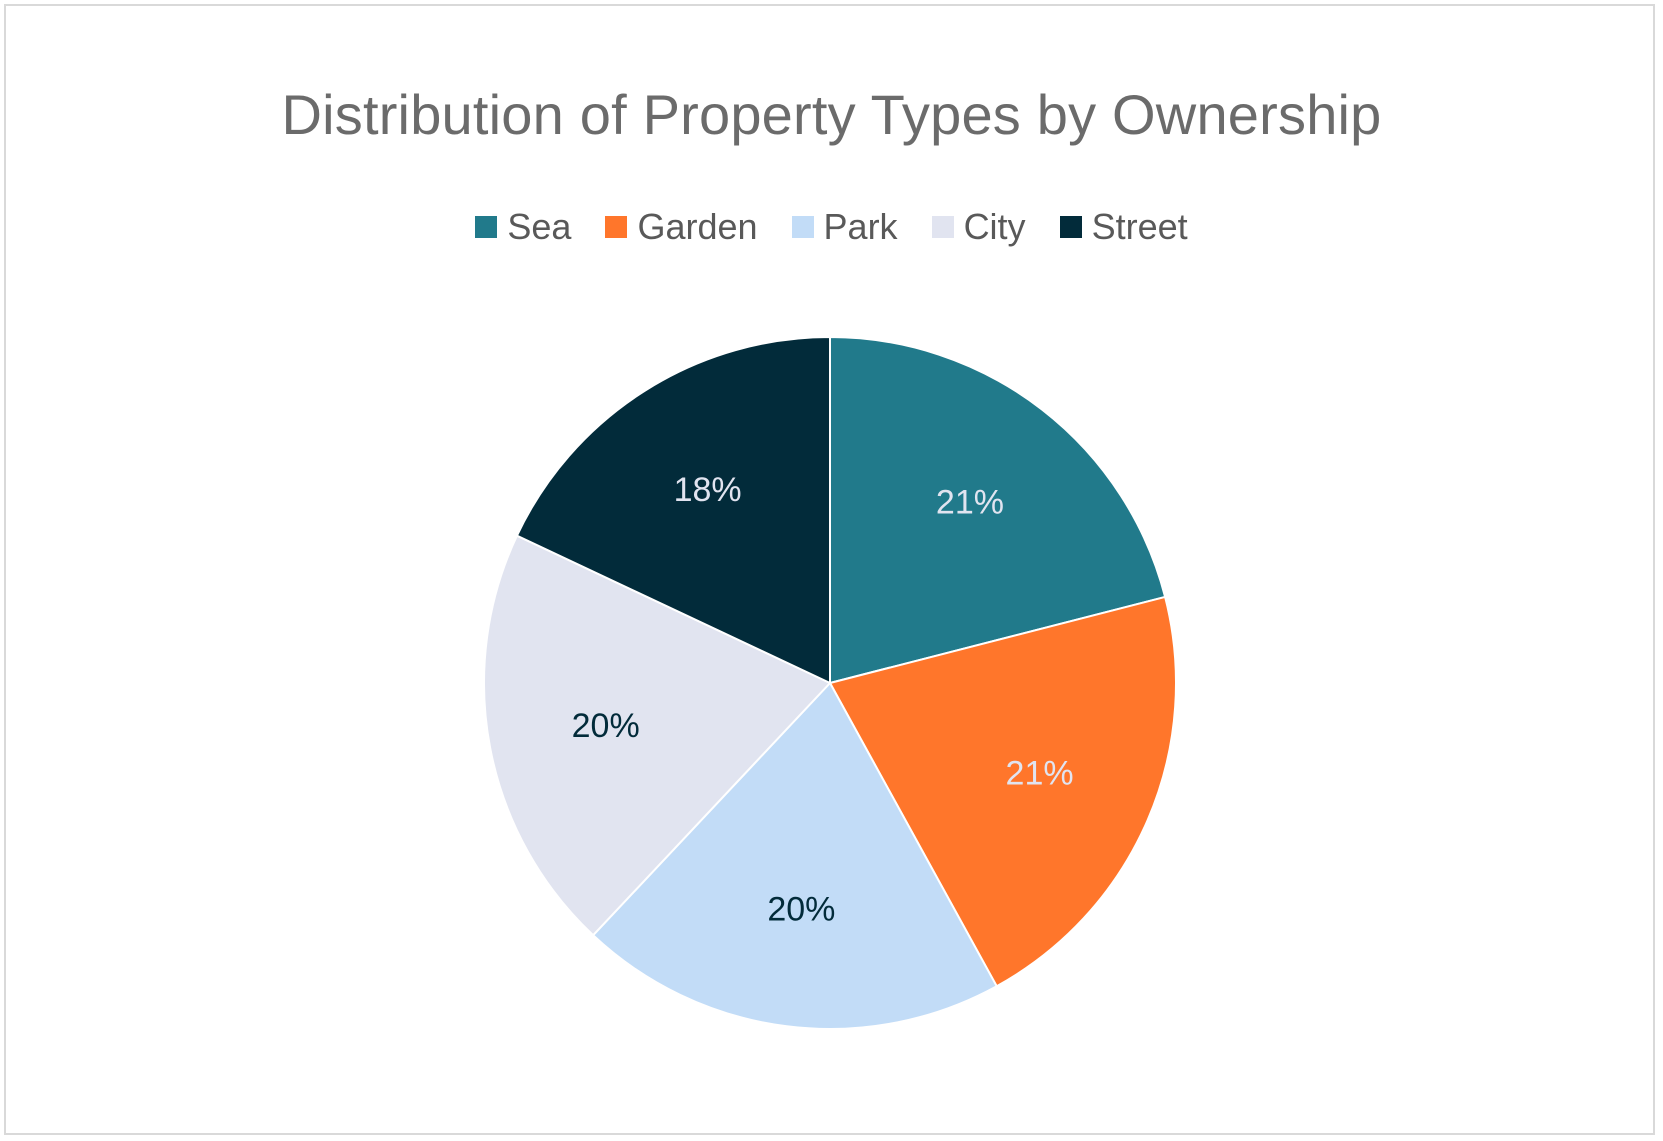 Image resolution: width=1663 pixels, height=1141 pixels. I want to click on legend-label-city: City, so click(994, 226).